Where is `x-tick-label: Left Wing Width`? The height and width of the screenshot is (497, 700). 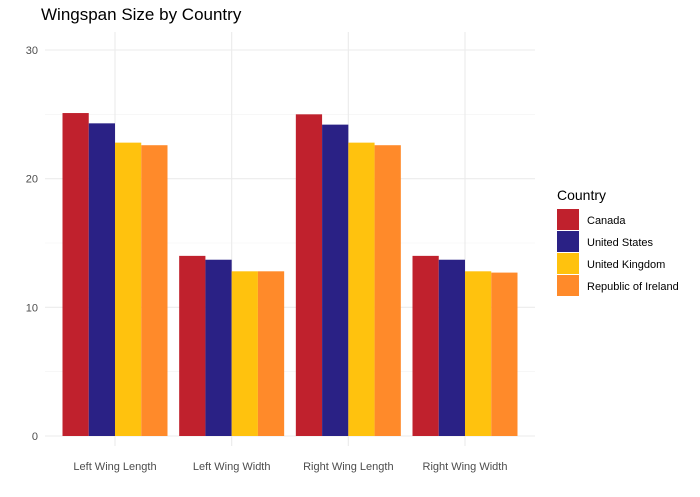 x-tick-label: Left Wing Width is located at coordinates (232, 467).